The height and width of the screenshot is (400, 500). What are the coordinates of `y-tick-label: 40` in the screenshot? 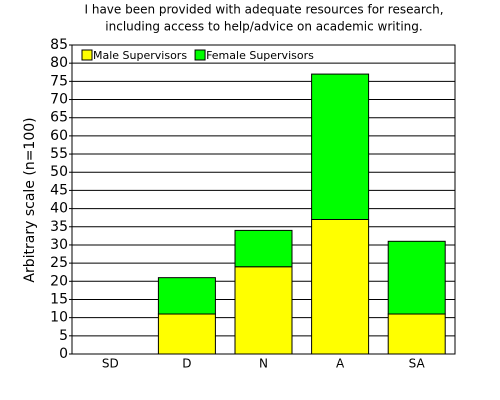 It's located at (59, 209).